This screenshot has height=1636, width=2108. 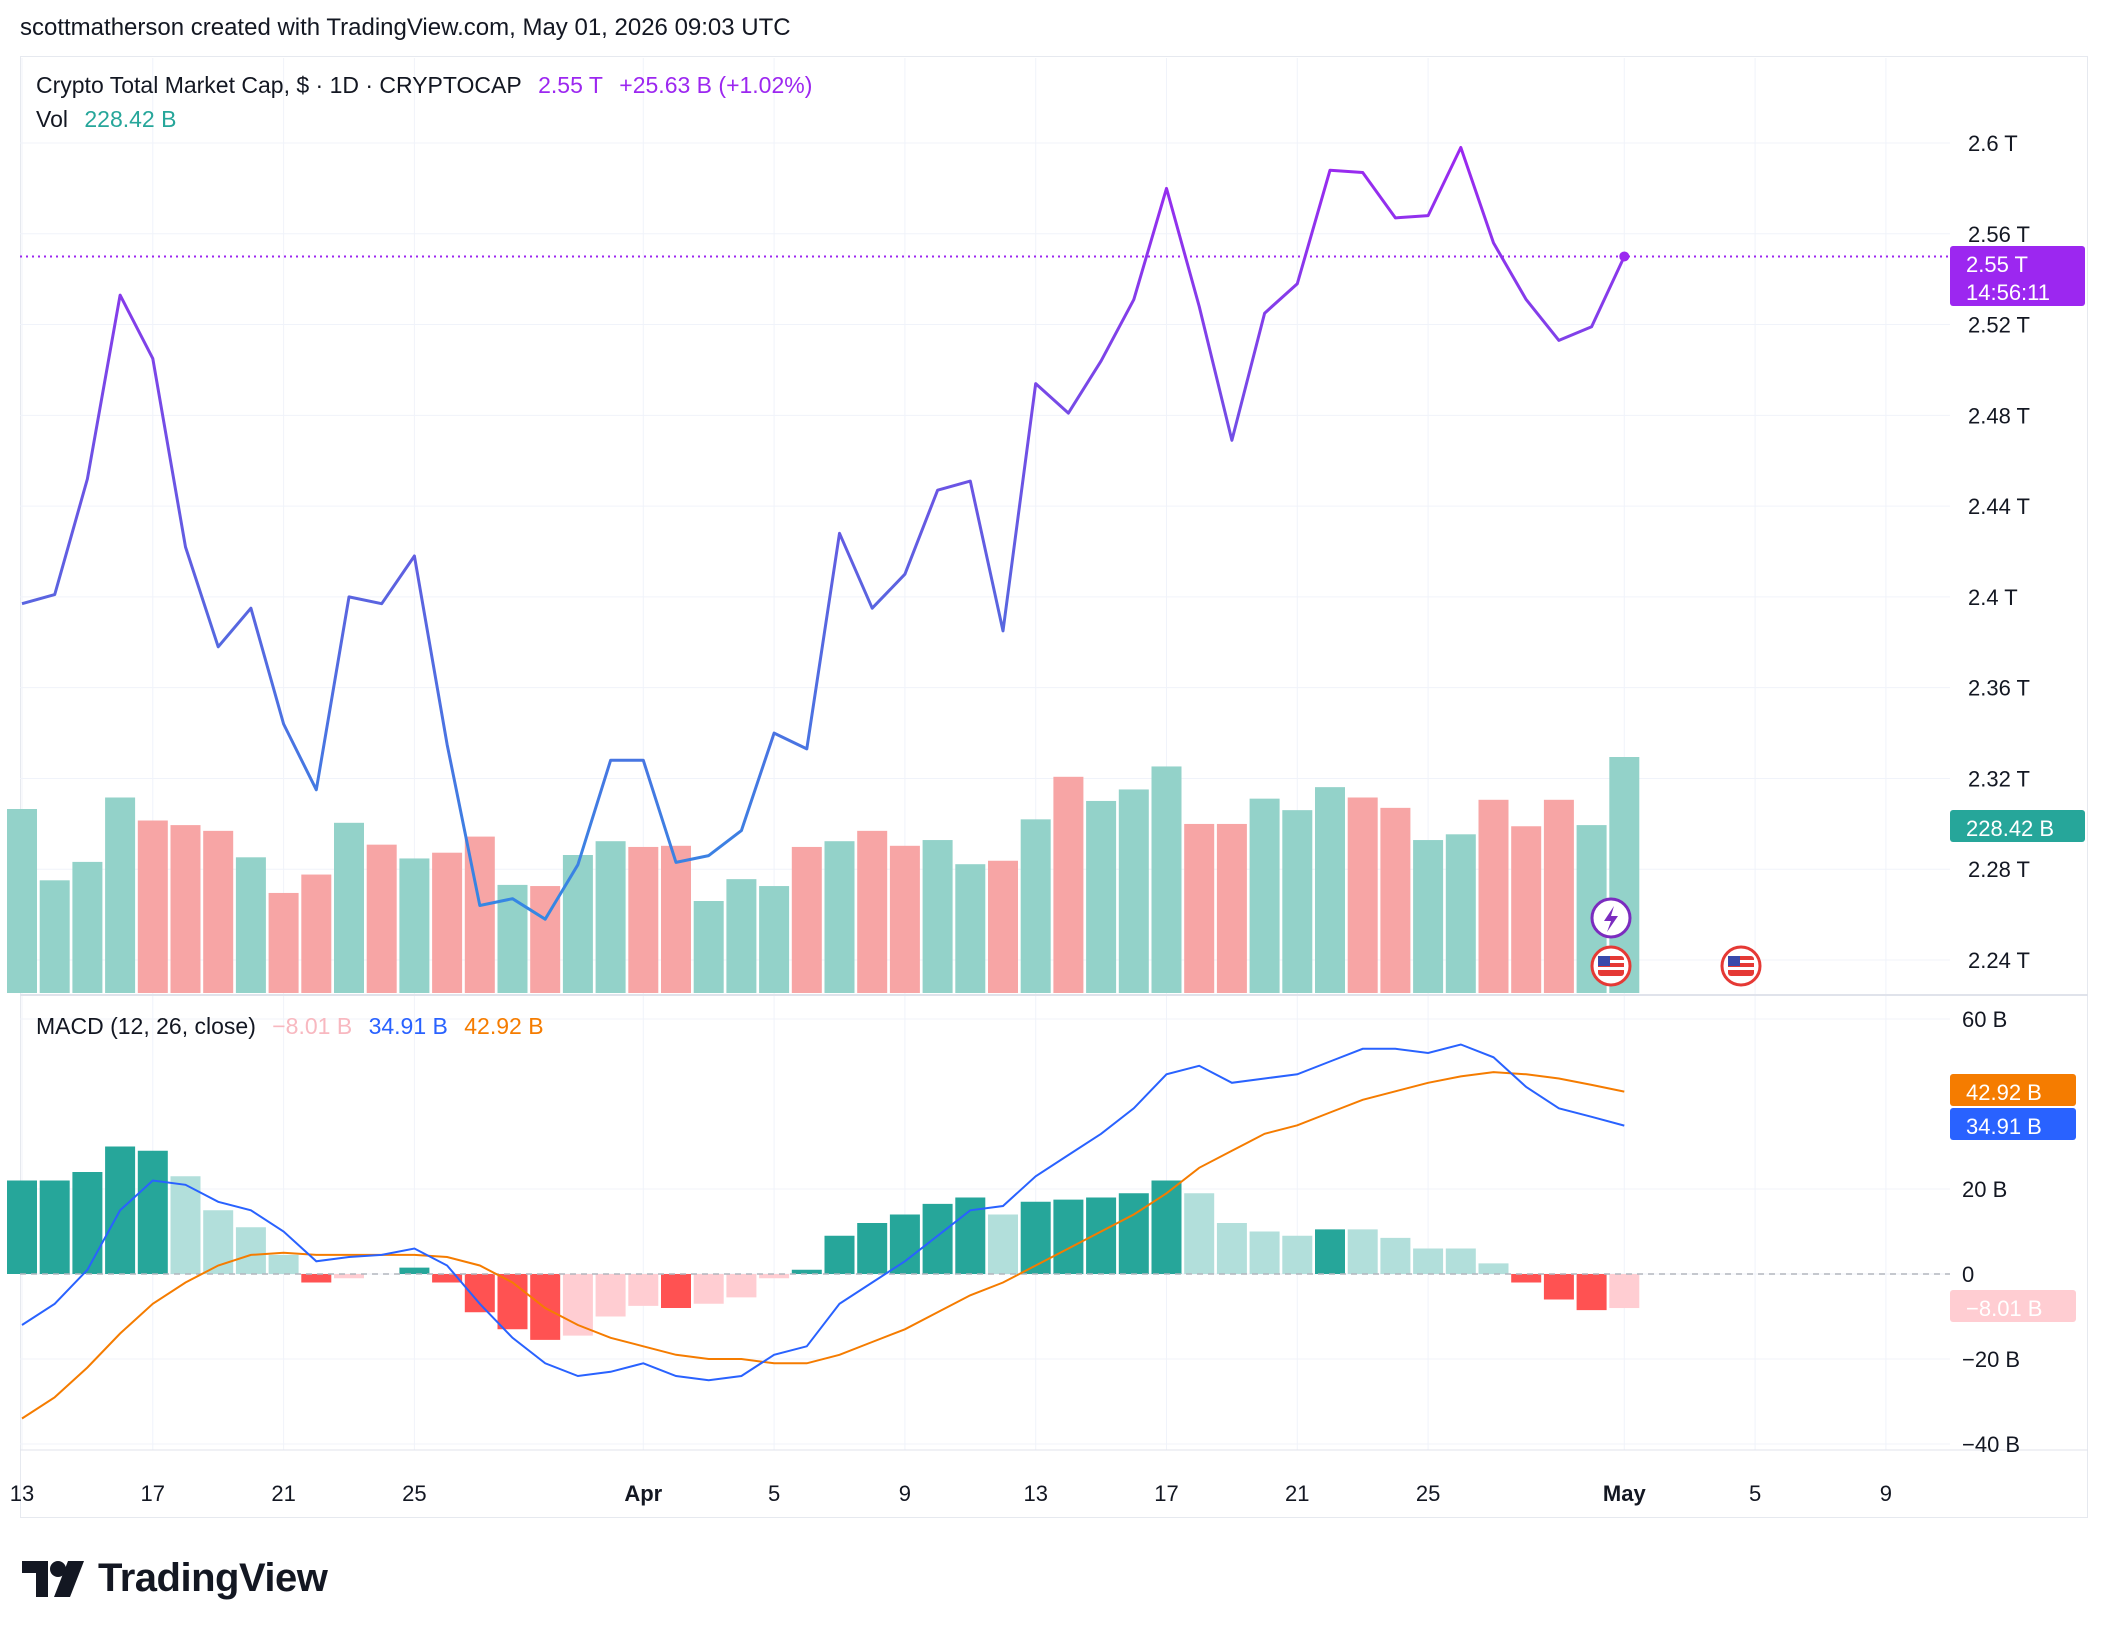 I want to click on price-tick-label: 2.56 T, so click(x=1999, y=234).